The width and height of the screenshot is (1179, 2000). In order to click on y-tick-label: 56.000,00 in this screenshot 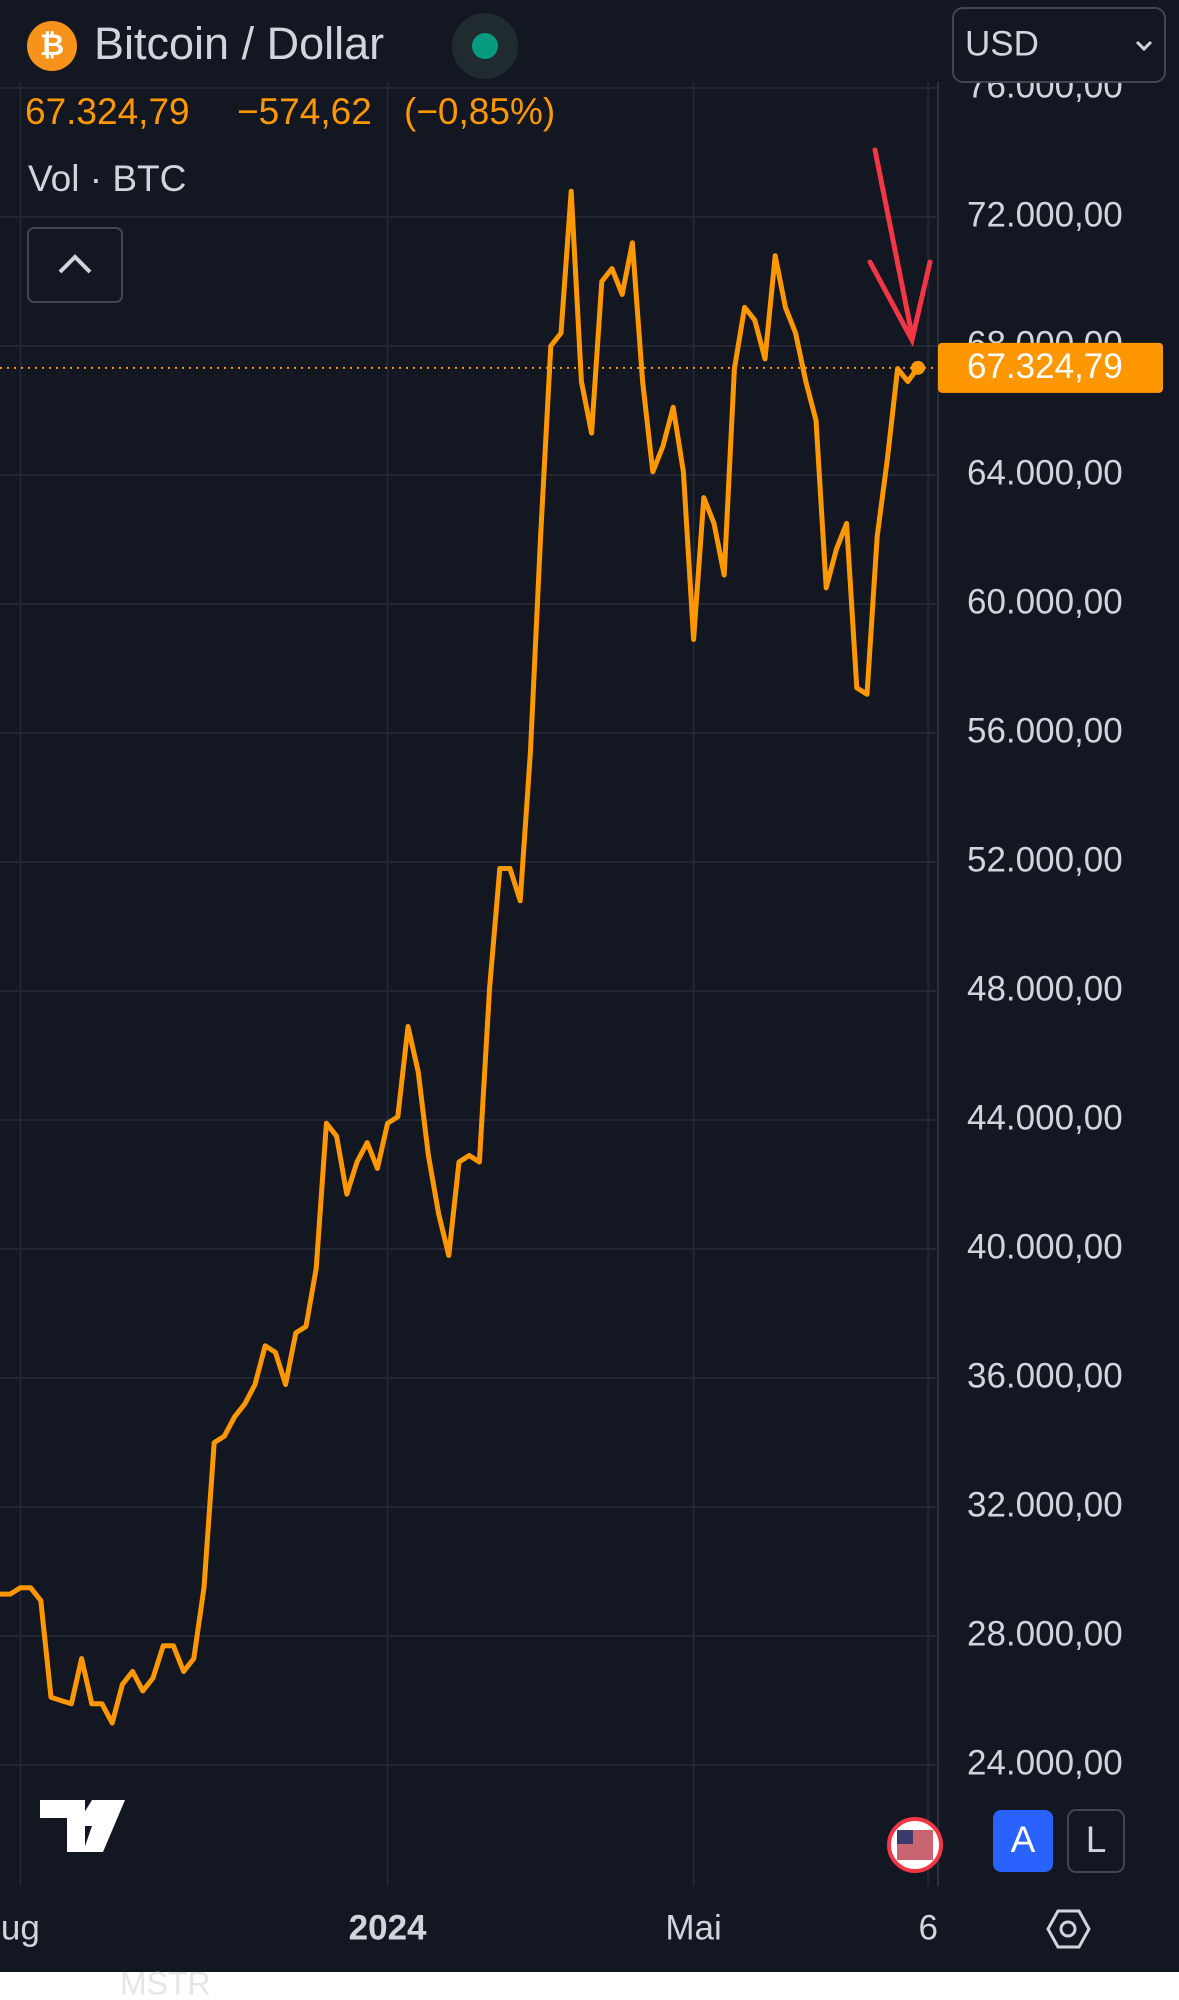, I will do `click(1045, 730)`.